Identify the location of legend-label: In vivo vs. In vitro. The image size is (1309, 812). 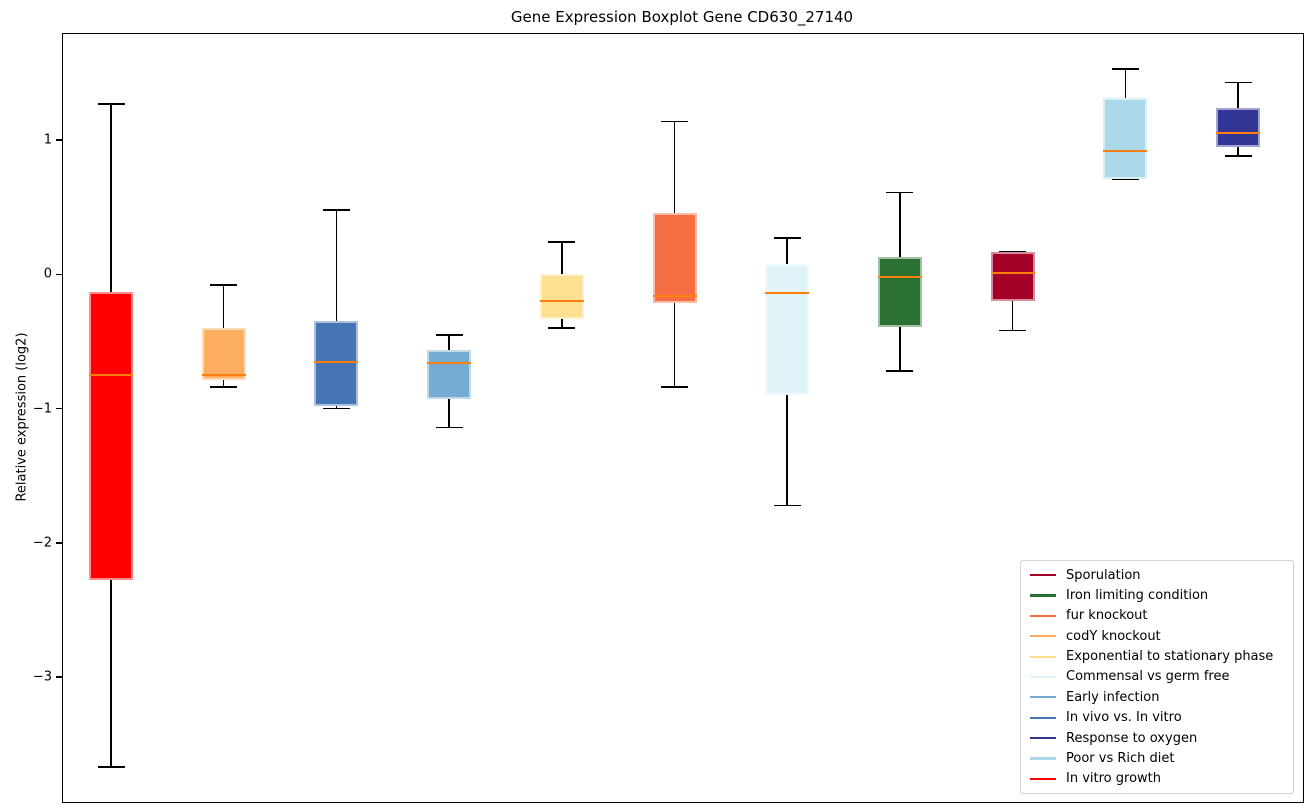
(1124, 718).